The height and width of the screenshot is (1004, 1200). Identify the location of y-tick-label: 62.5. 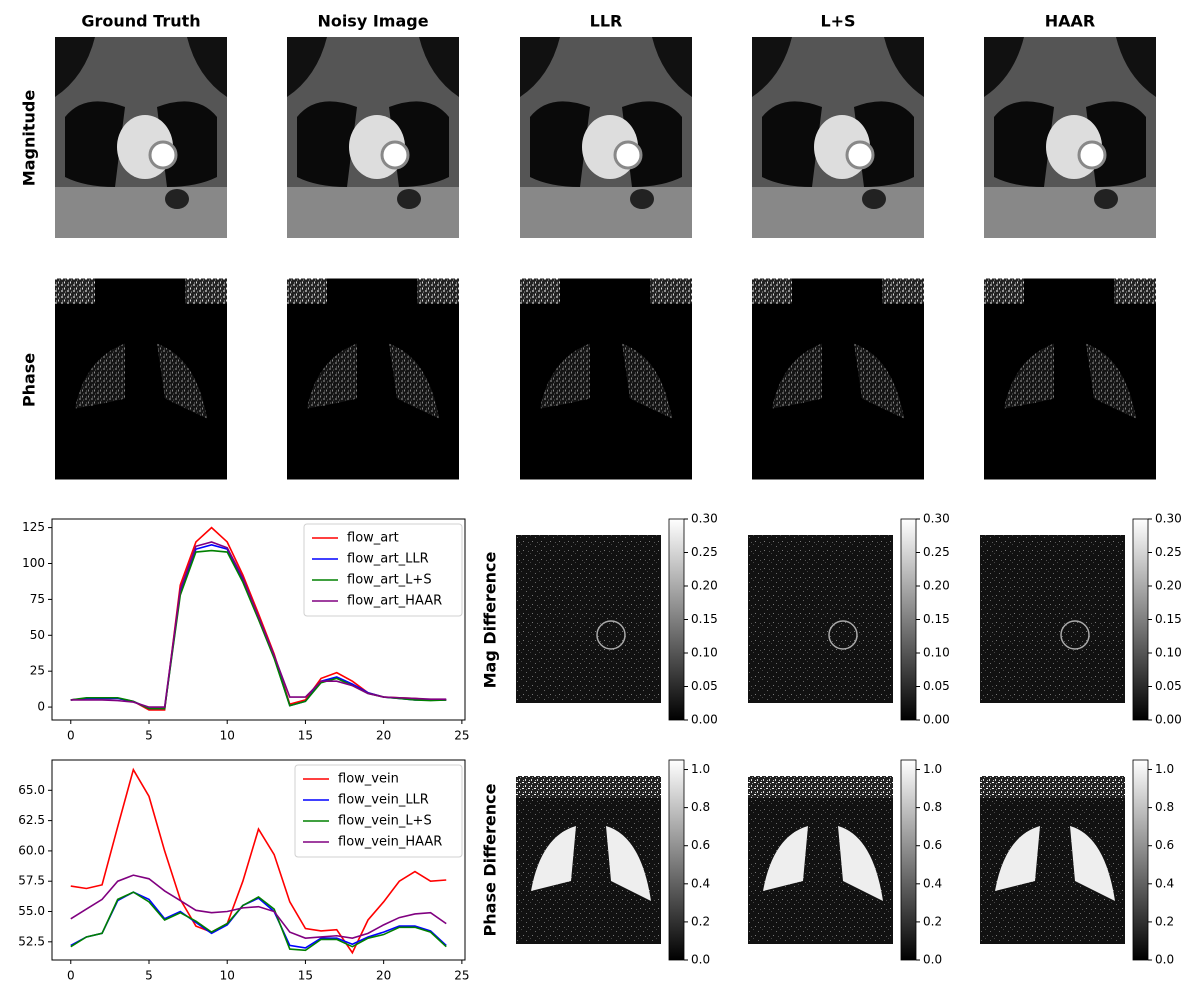
(31, 820).